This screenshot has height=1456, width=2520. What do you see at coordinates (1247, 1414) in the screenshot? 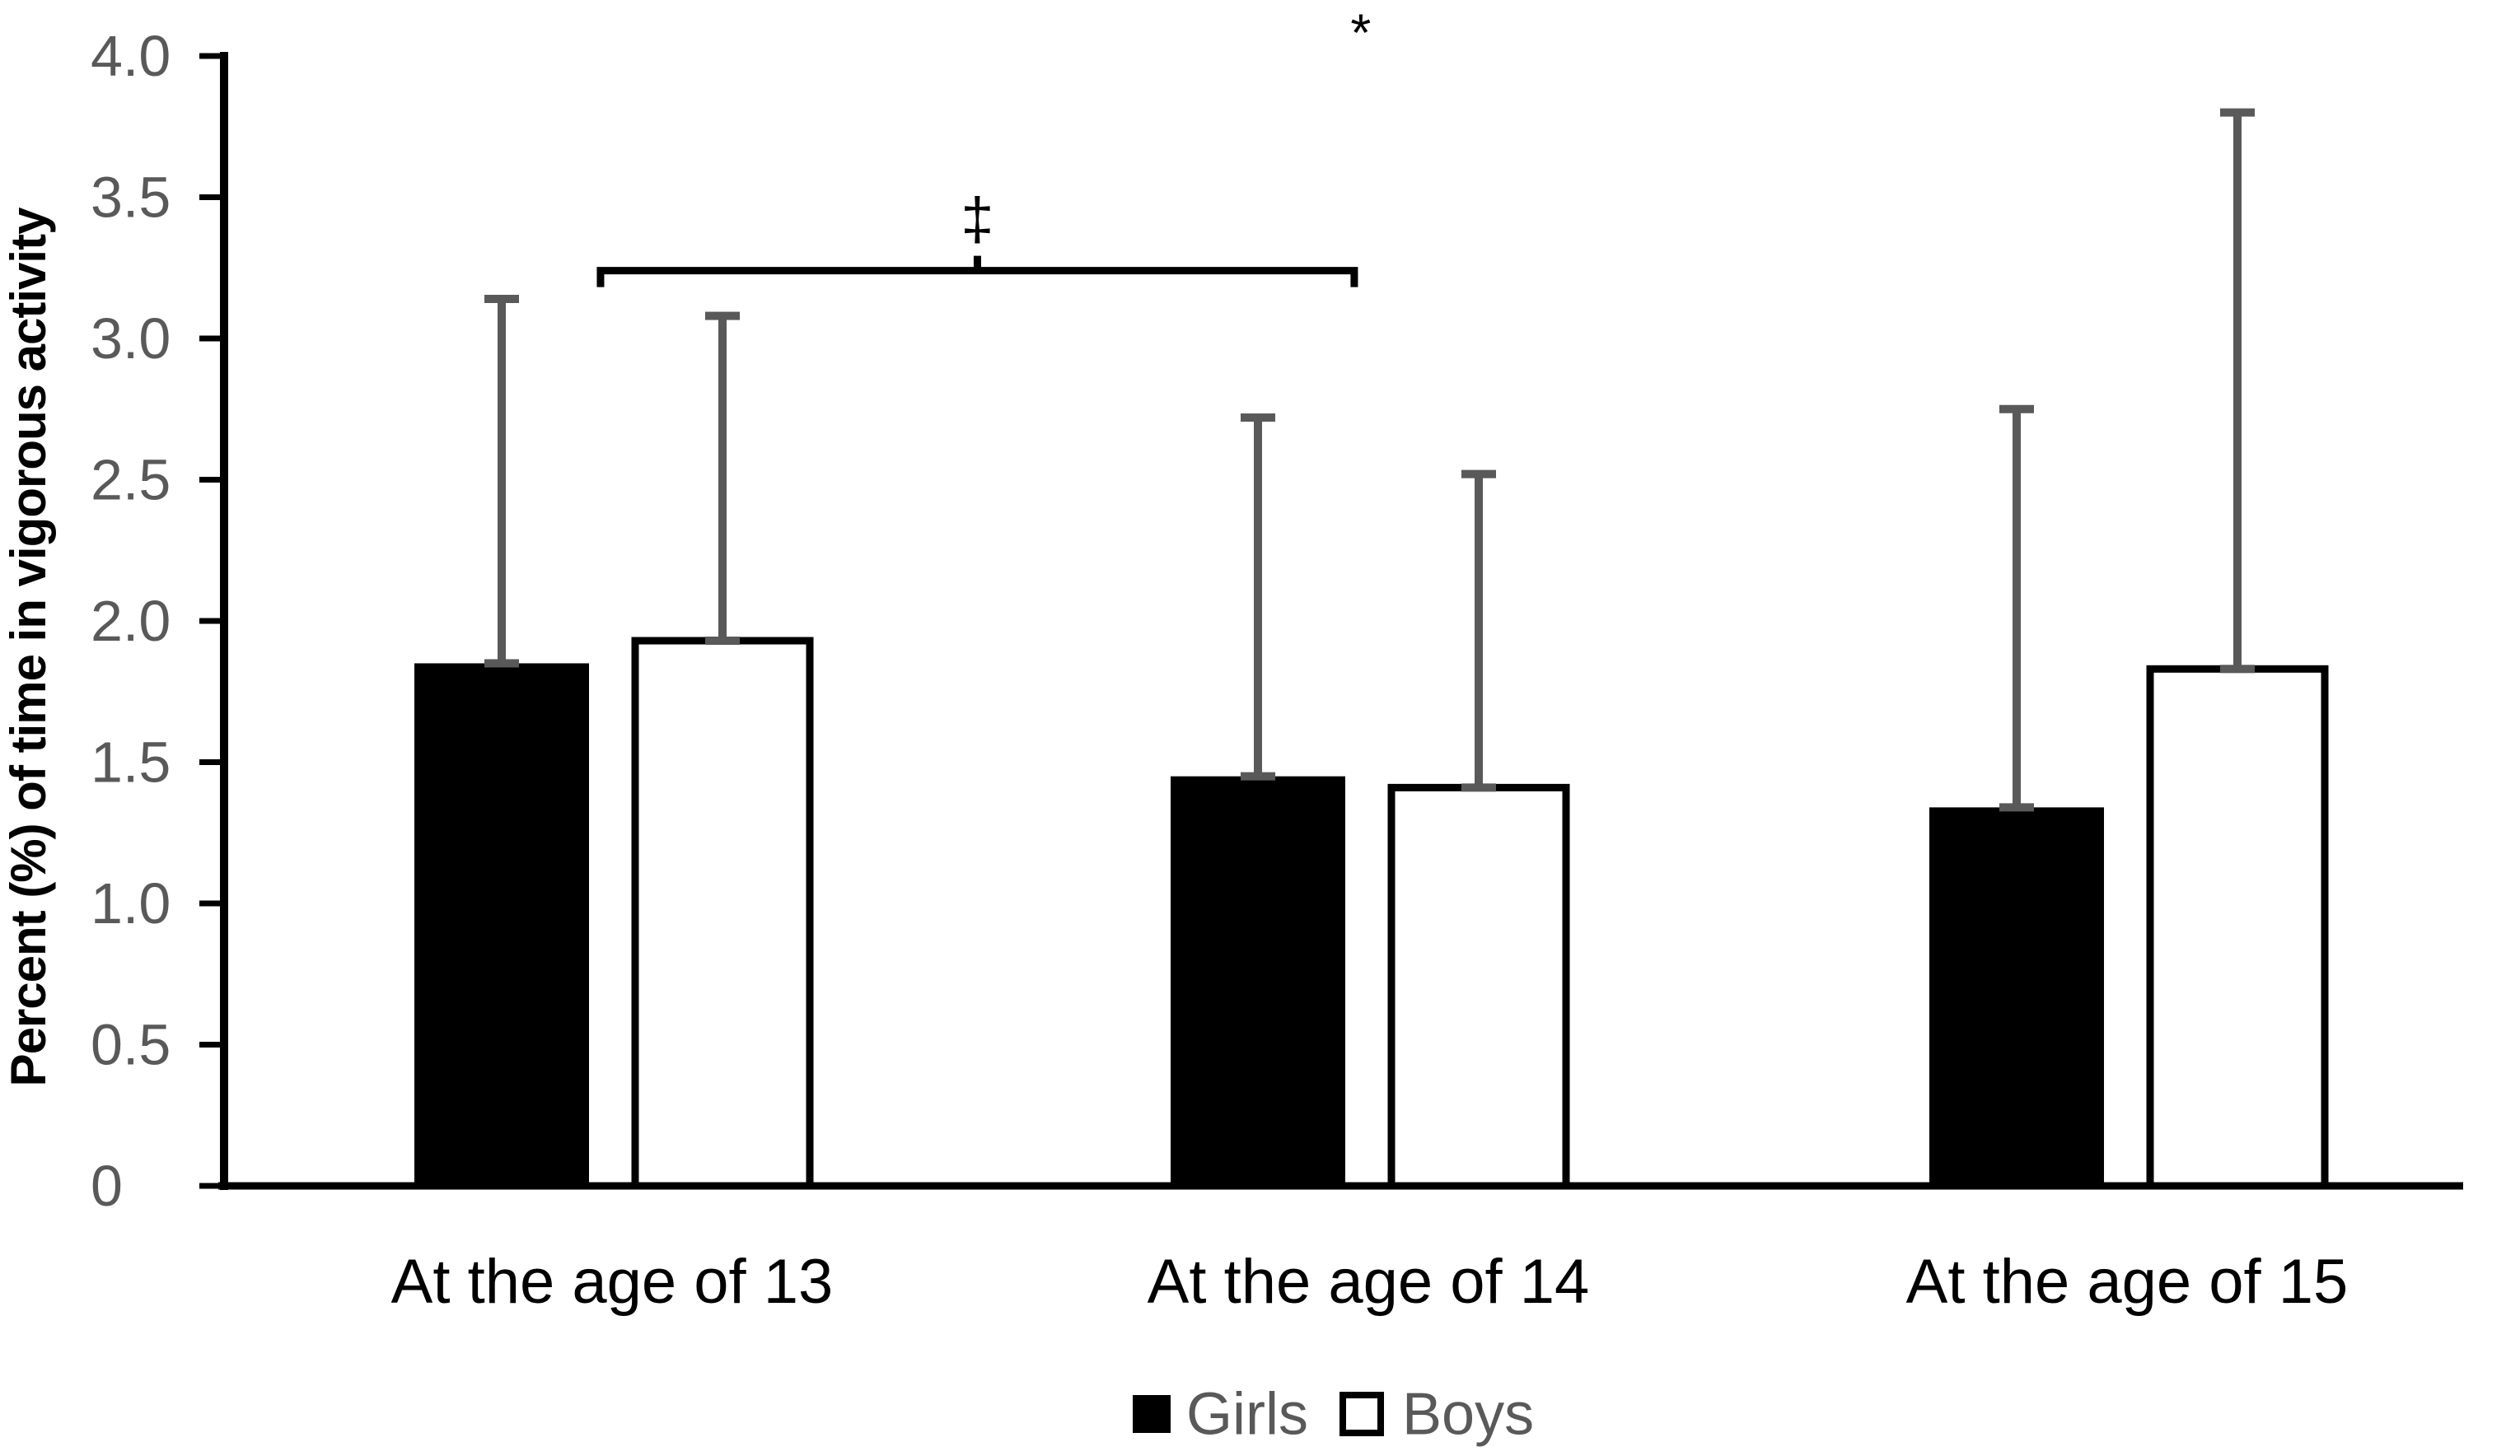
I see `legend-label-girls: Girls` at bounding box center [1247, 1414].